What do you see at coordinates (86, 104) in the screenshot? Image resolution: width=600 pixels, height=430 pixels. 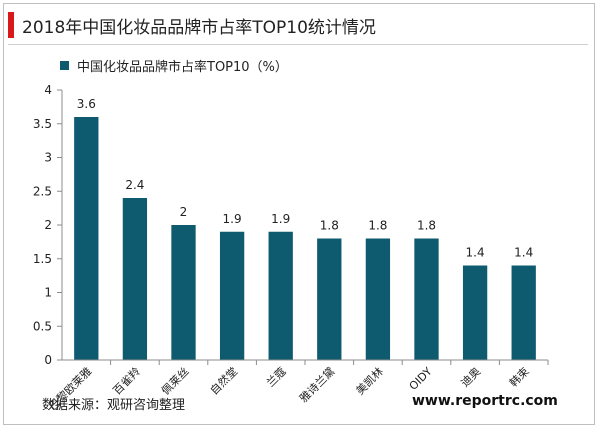 I see `bar-value-label: 3.6` at bounding box center [86, 104].